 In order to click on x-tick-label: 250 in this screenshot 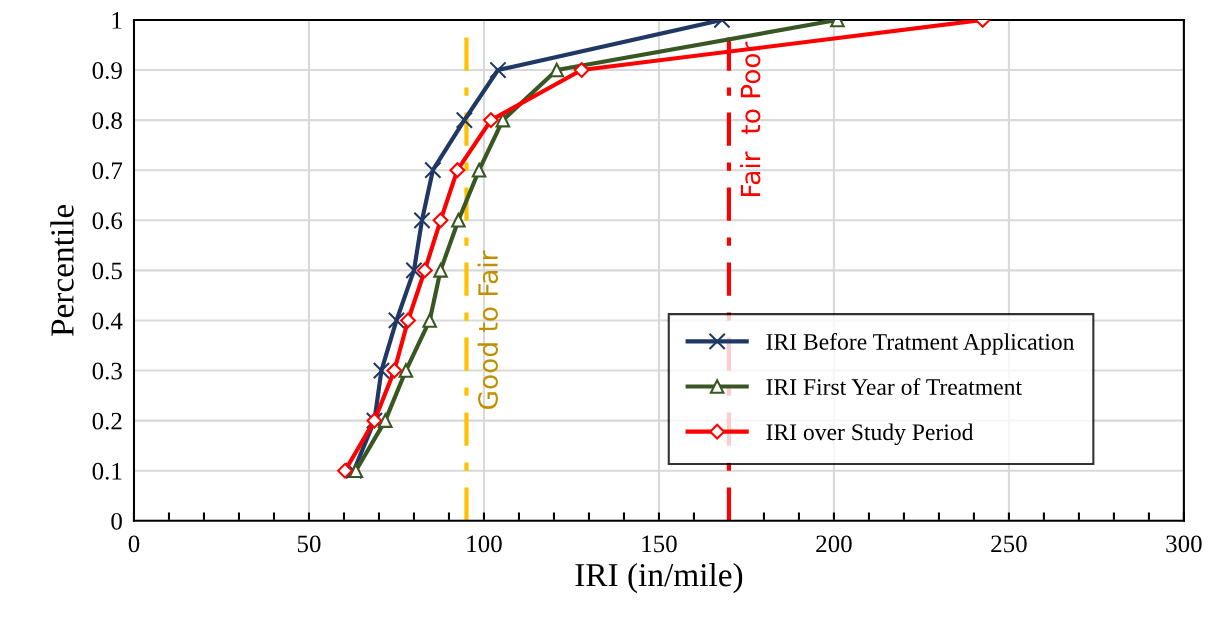, I will do `click(1009, 544)`.